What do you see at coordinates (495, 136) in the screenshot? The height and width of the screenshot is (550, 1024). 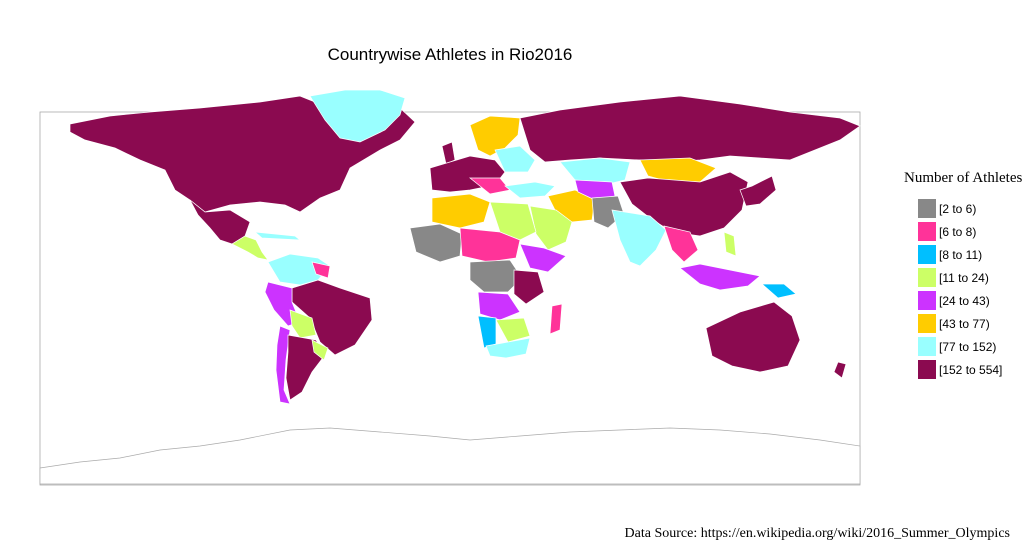 I see `region-scandinavia` at bounding box center [495, 136].